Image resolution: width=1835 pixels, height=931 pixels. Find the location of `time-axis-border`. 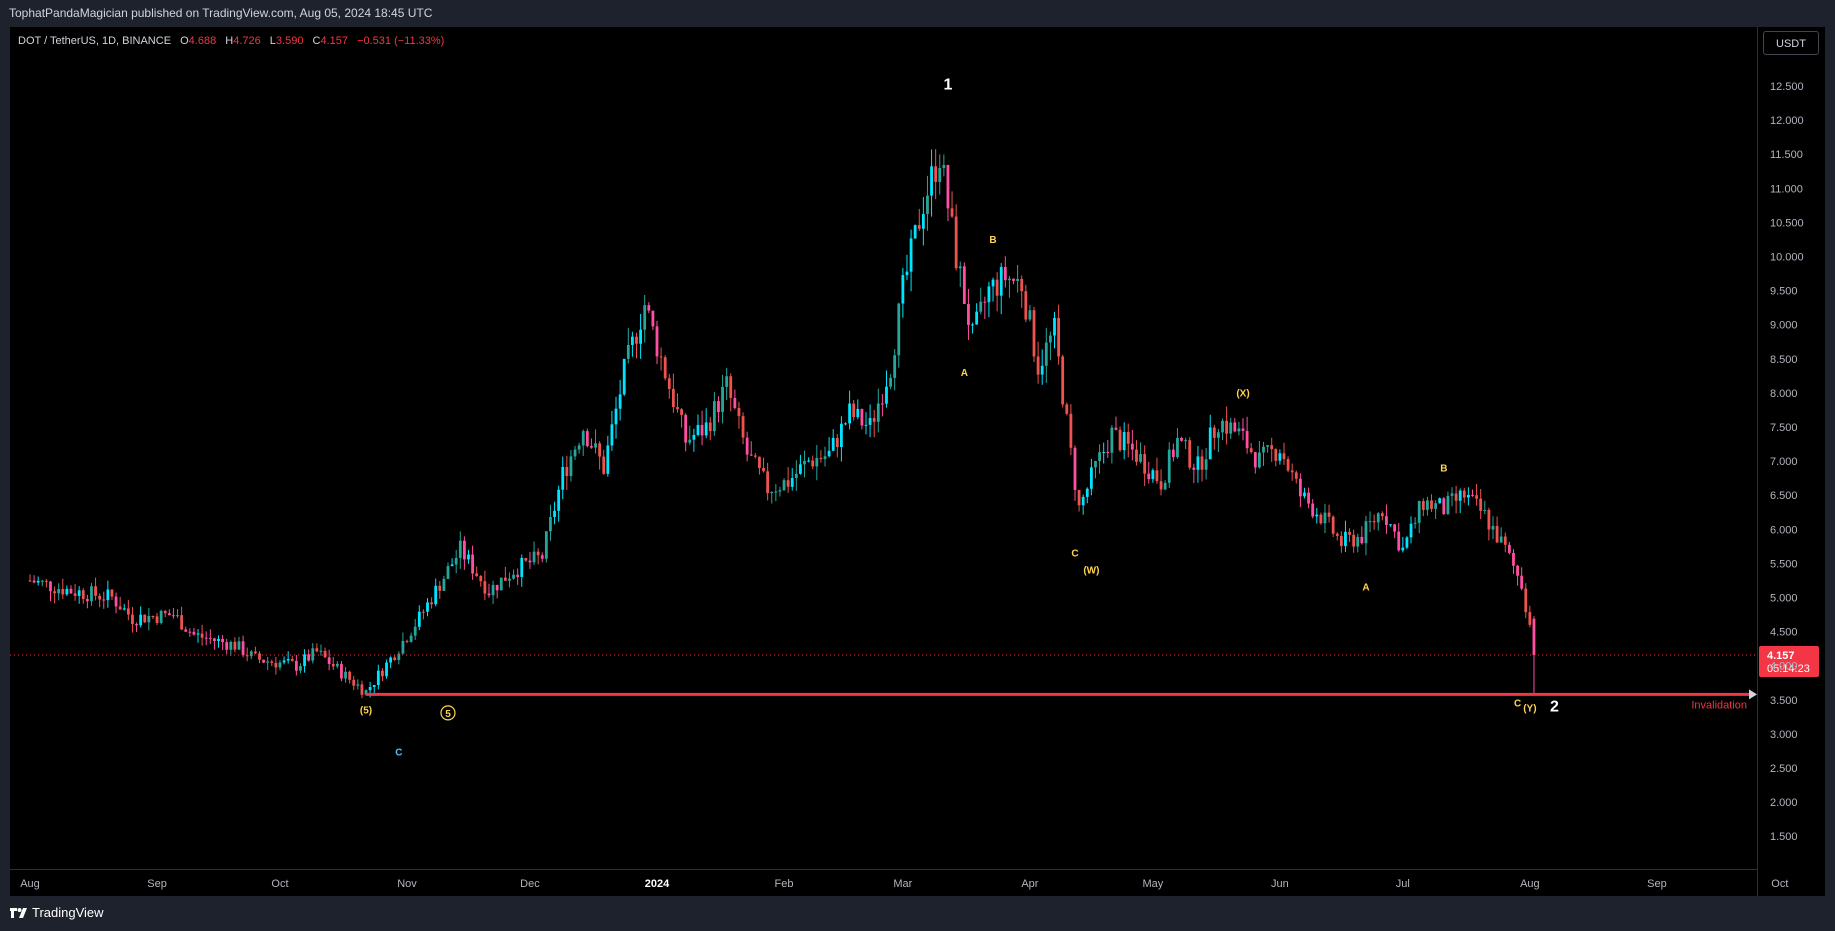

time-axis-border is located at coordinates (883, 869).